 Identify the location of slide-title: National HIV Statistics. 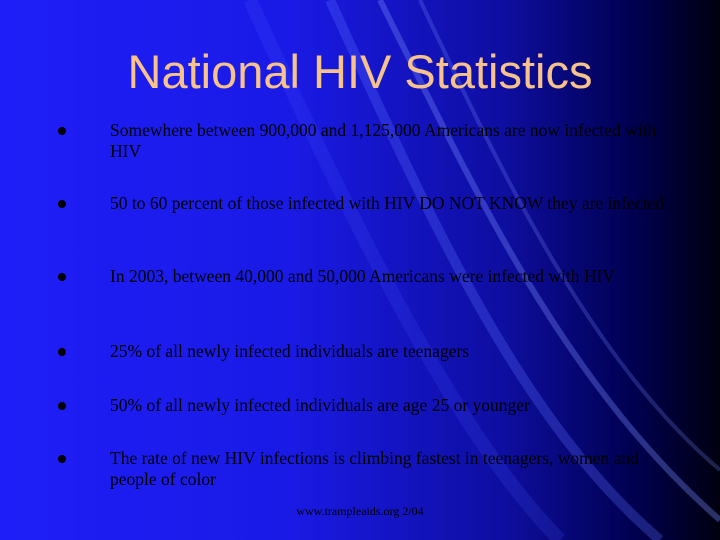
(360, 71).